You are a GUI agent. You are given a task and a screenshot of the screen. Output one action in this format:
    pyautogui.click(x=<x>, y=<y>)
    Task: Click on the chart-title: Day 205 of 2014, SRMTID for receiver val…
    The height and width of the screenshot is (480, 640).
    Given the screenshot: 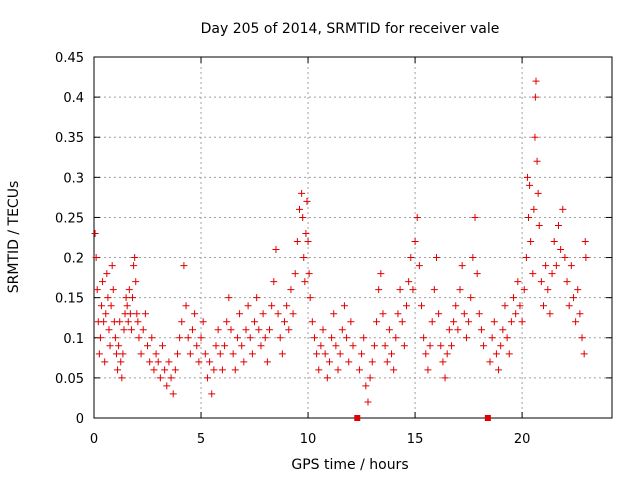 What is the action you would take?
    pyautogui.click(x=350, y=29)
    